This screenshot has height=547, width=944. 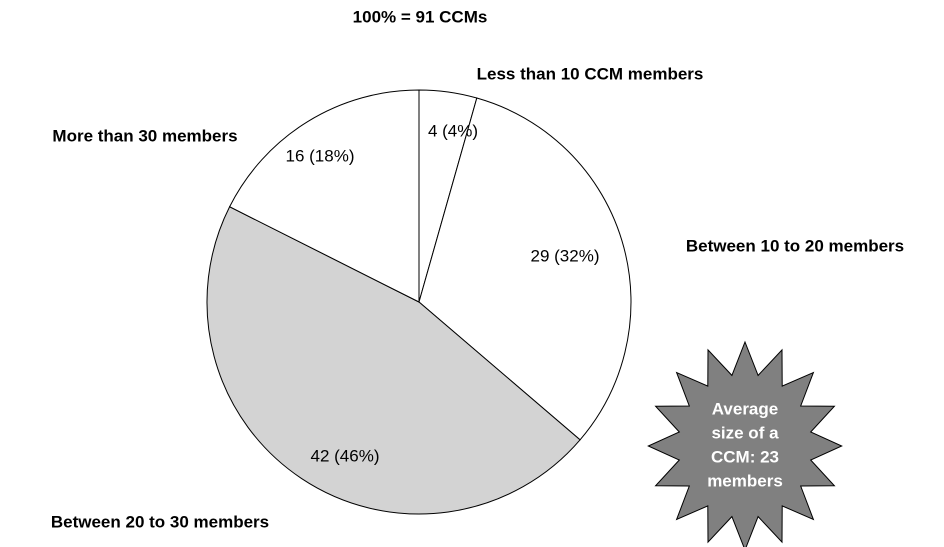 What do you see at coordinates (590, 73) in the screenshot?
I see `category-label: Less than 10 CCM members` at bounding box center [590, 73].